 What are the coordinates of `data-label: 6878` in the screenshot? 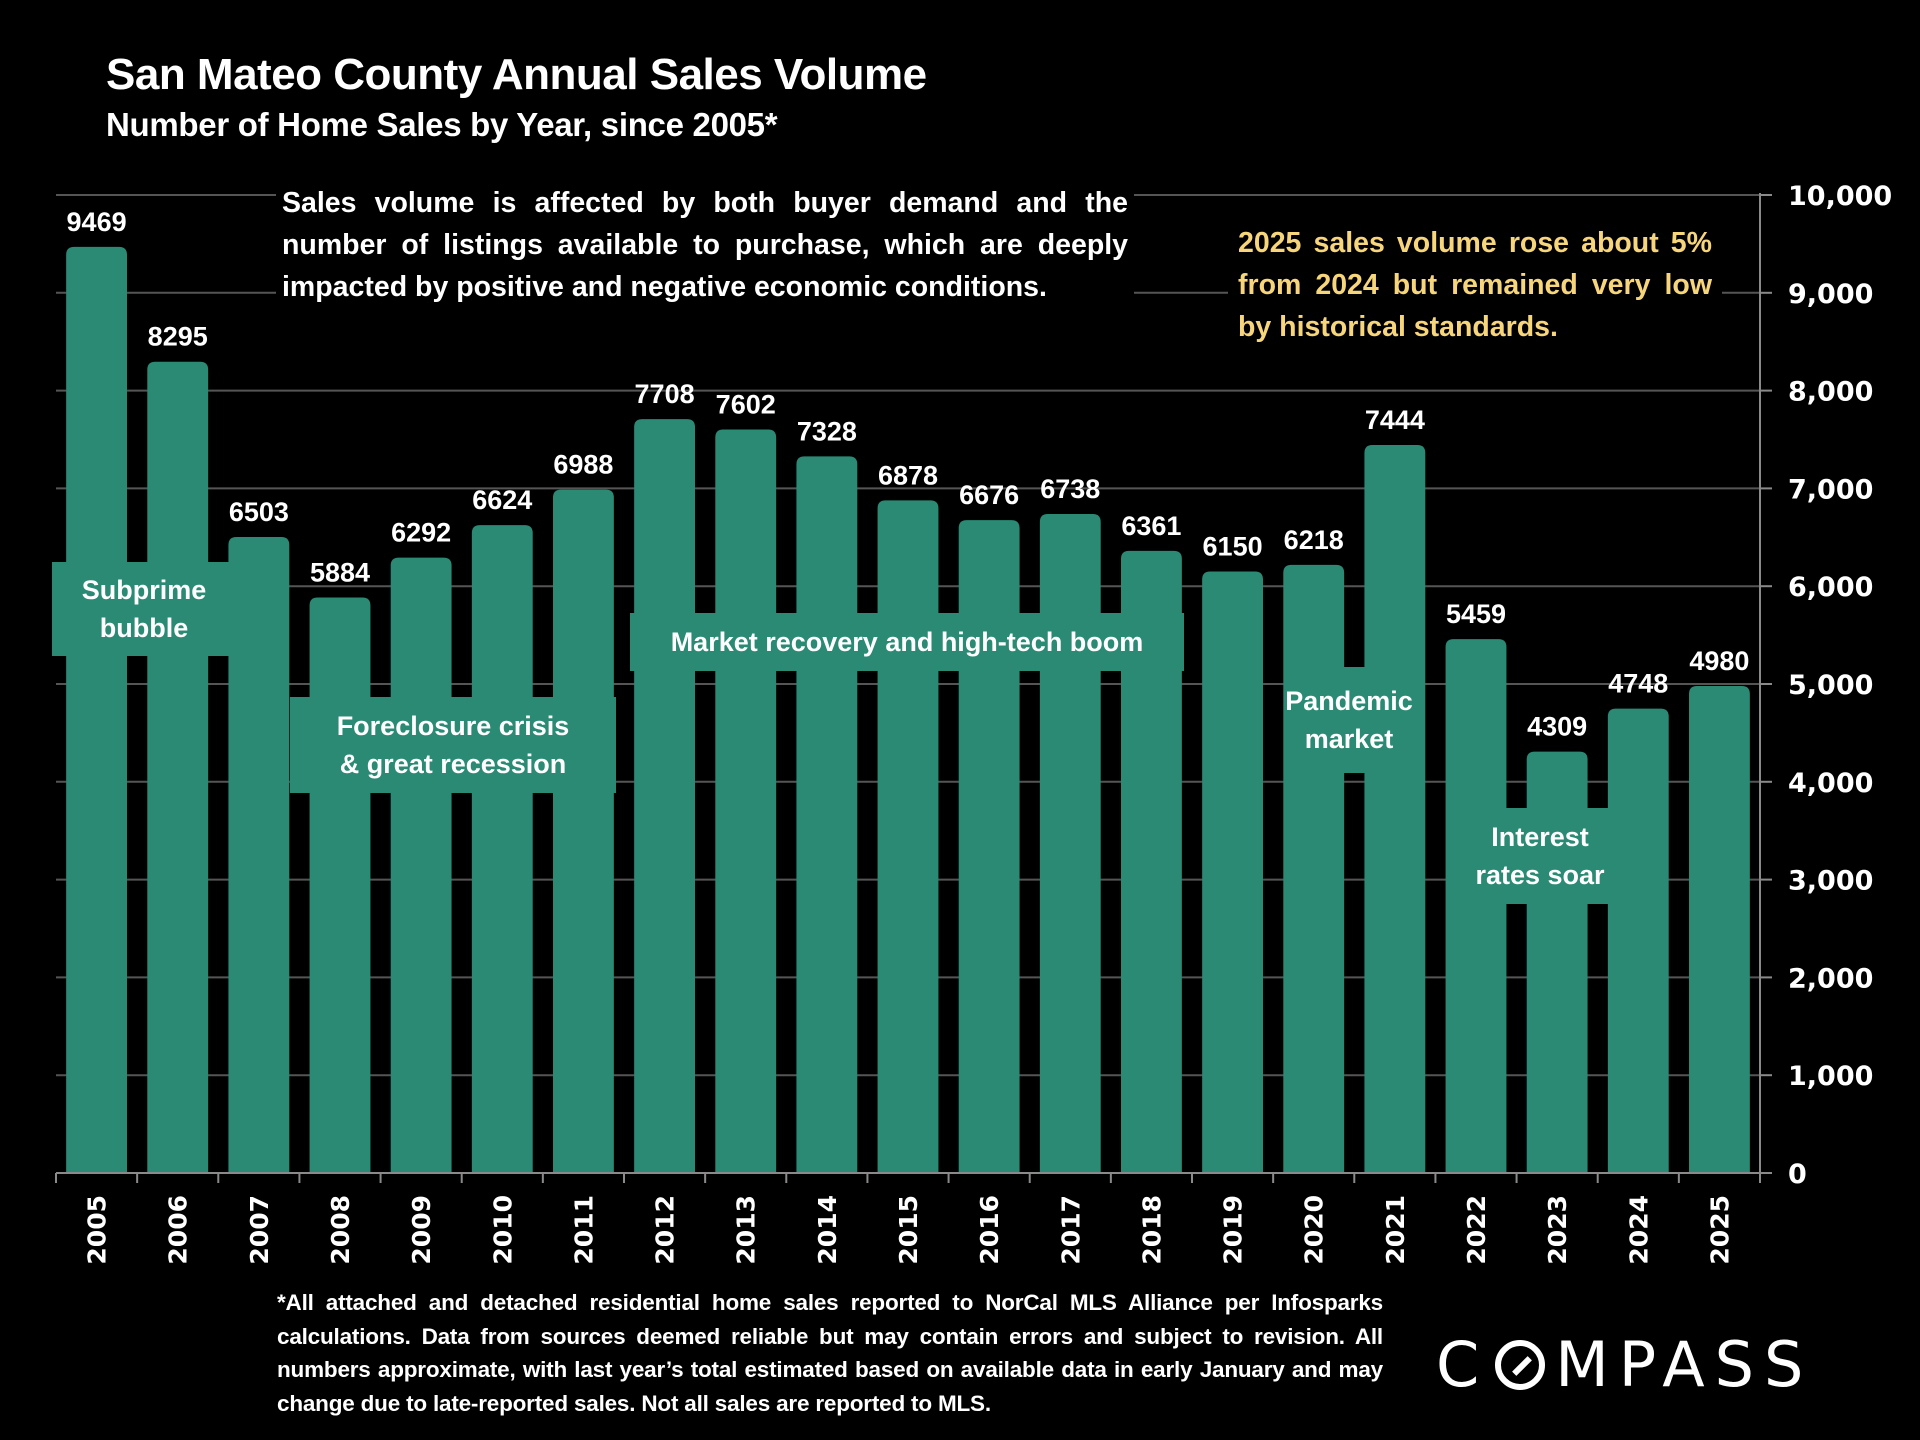 It's located at (908, 475).